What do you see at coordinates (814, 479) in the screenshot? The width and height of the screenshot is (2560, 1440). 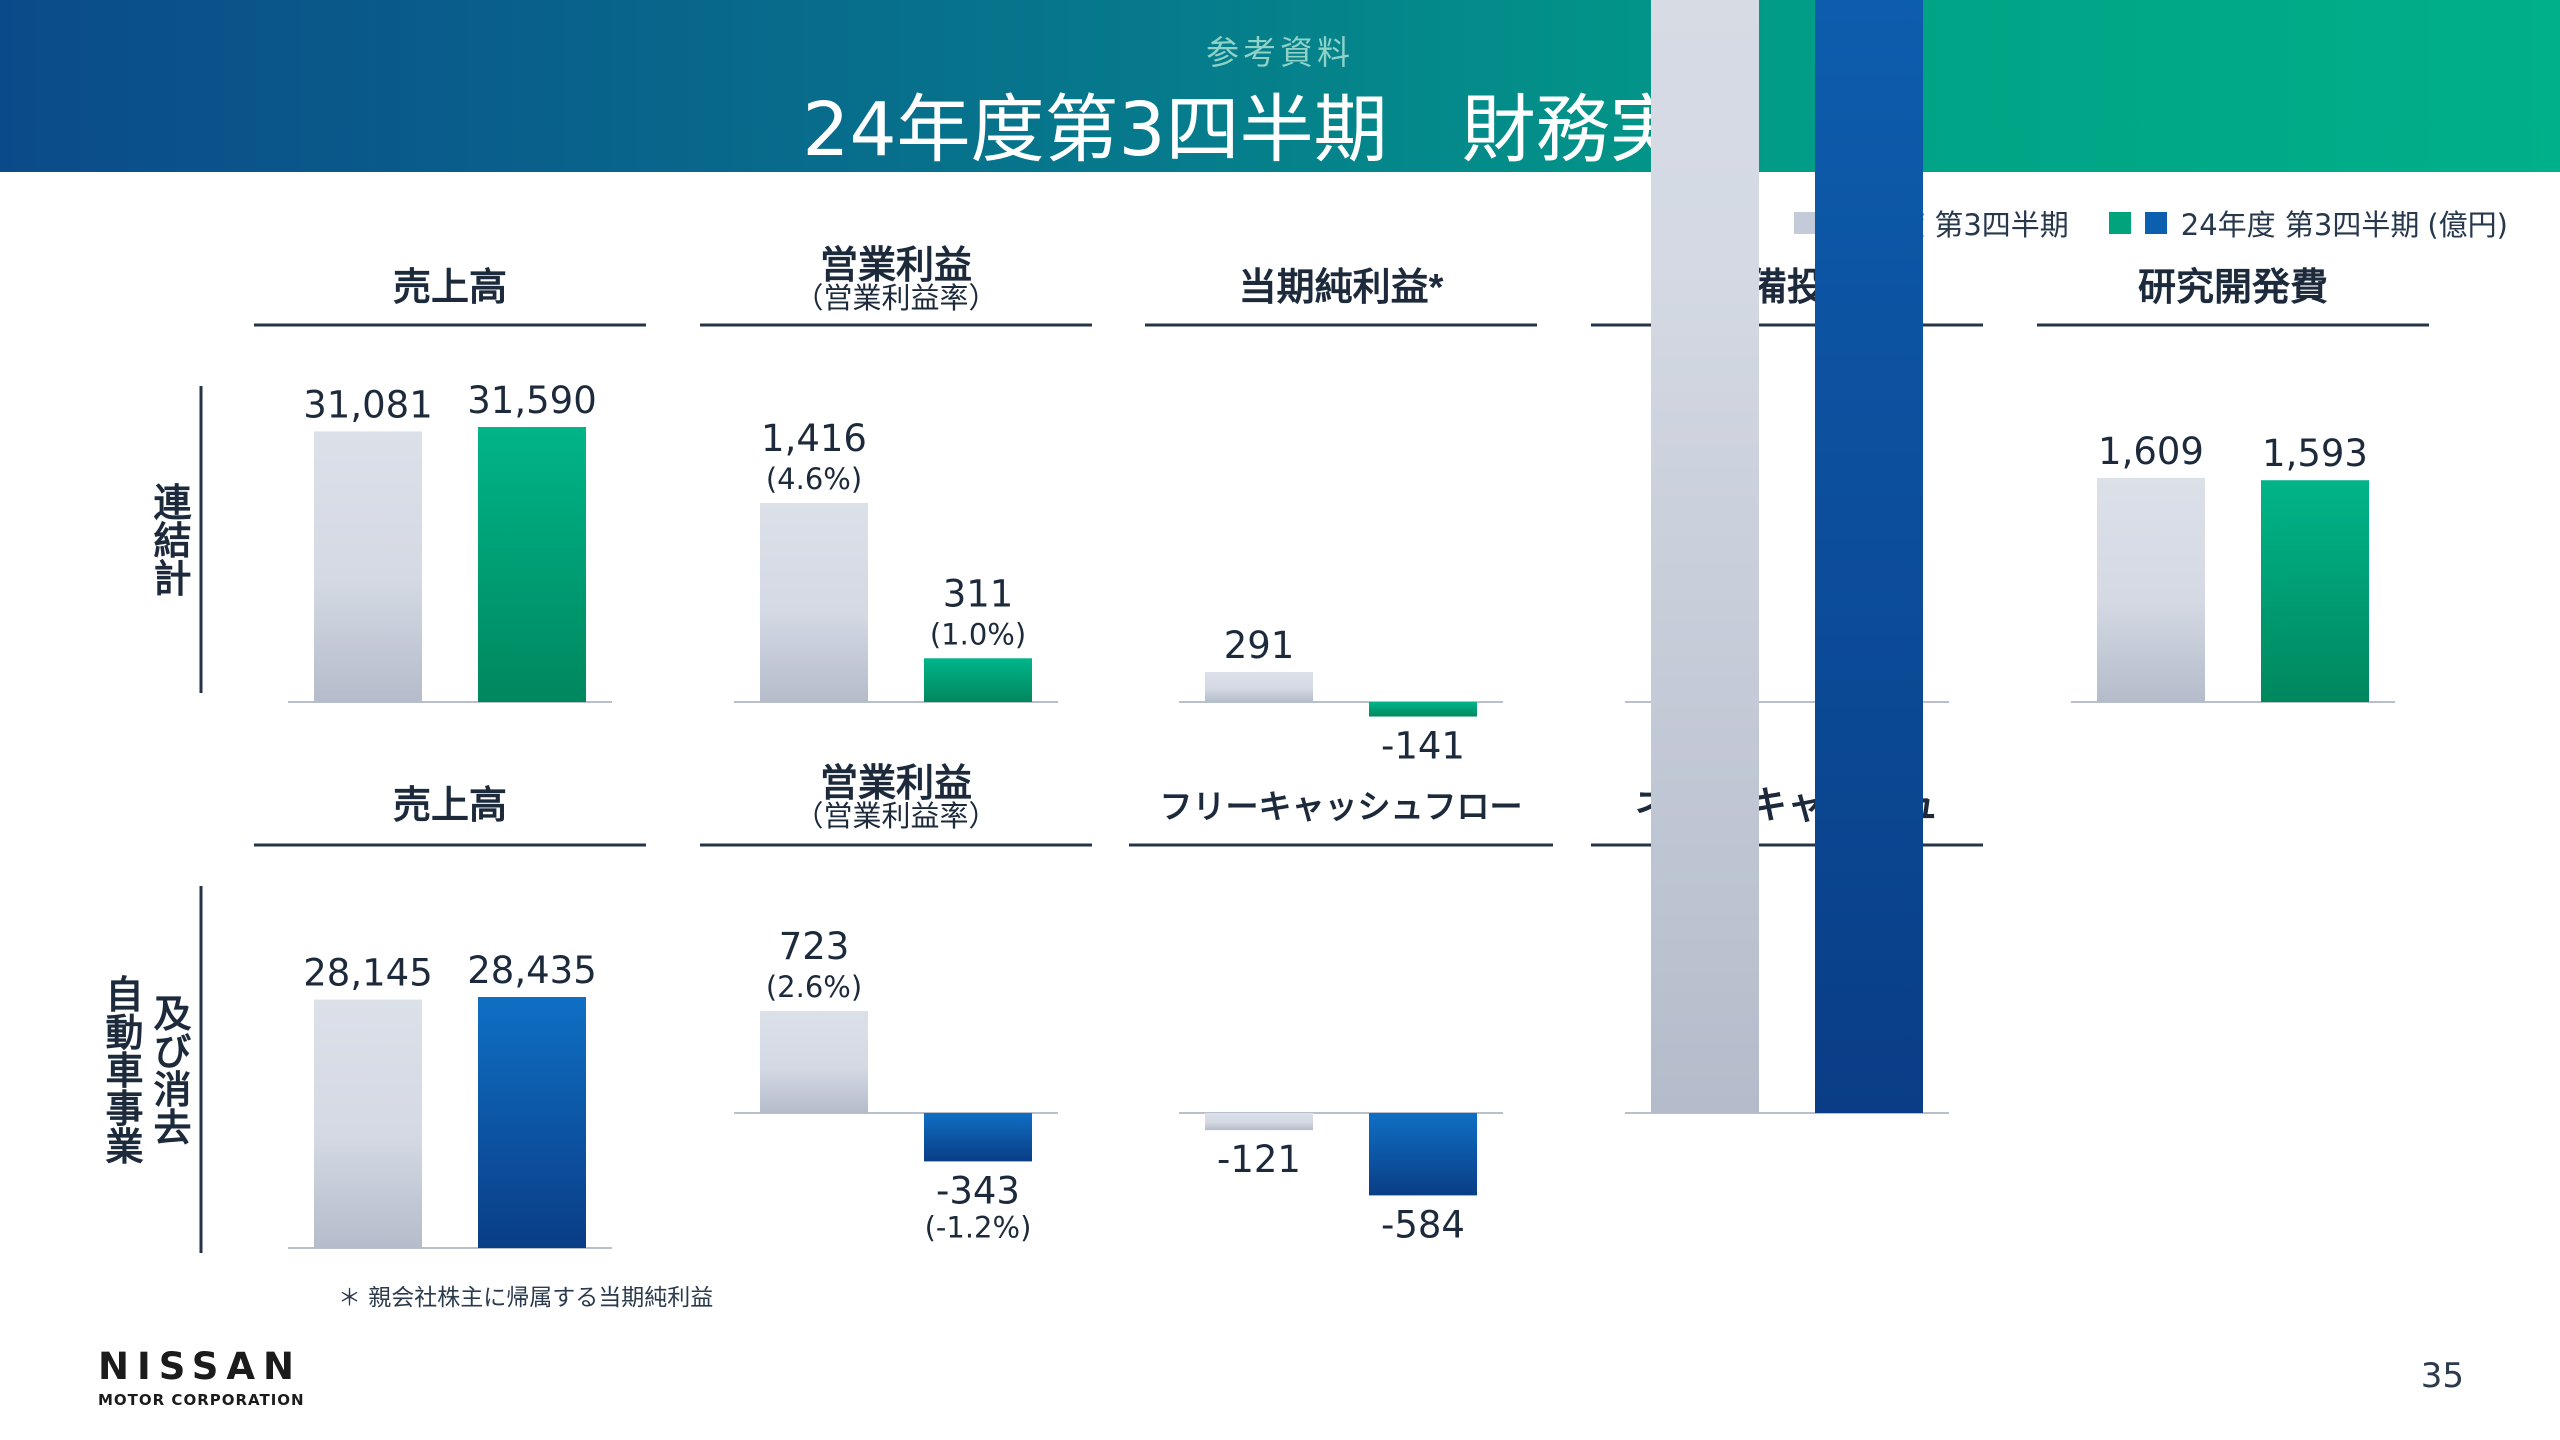 I see `data-label-pct: (4.6%)` at bounding box center [814, 479].